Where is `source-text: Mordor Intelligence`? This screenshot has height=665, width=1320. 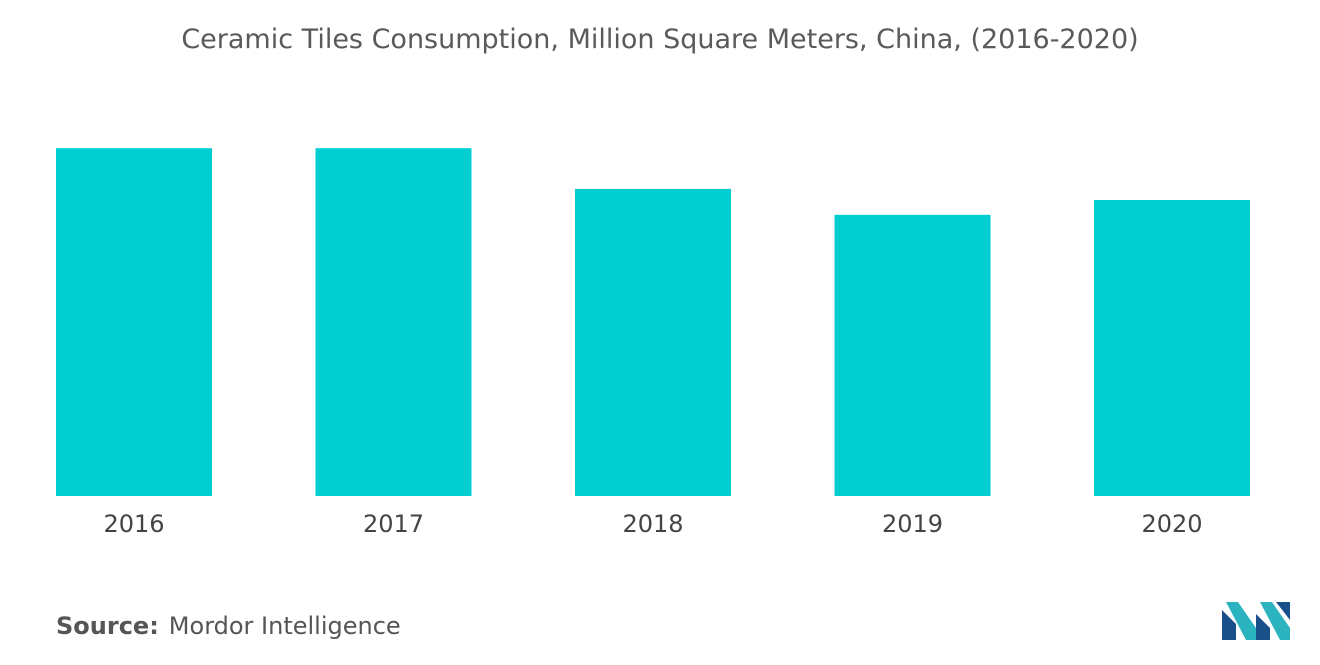
source-text: Mordor Intelligence is located at coordinates (284, 626).